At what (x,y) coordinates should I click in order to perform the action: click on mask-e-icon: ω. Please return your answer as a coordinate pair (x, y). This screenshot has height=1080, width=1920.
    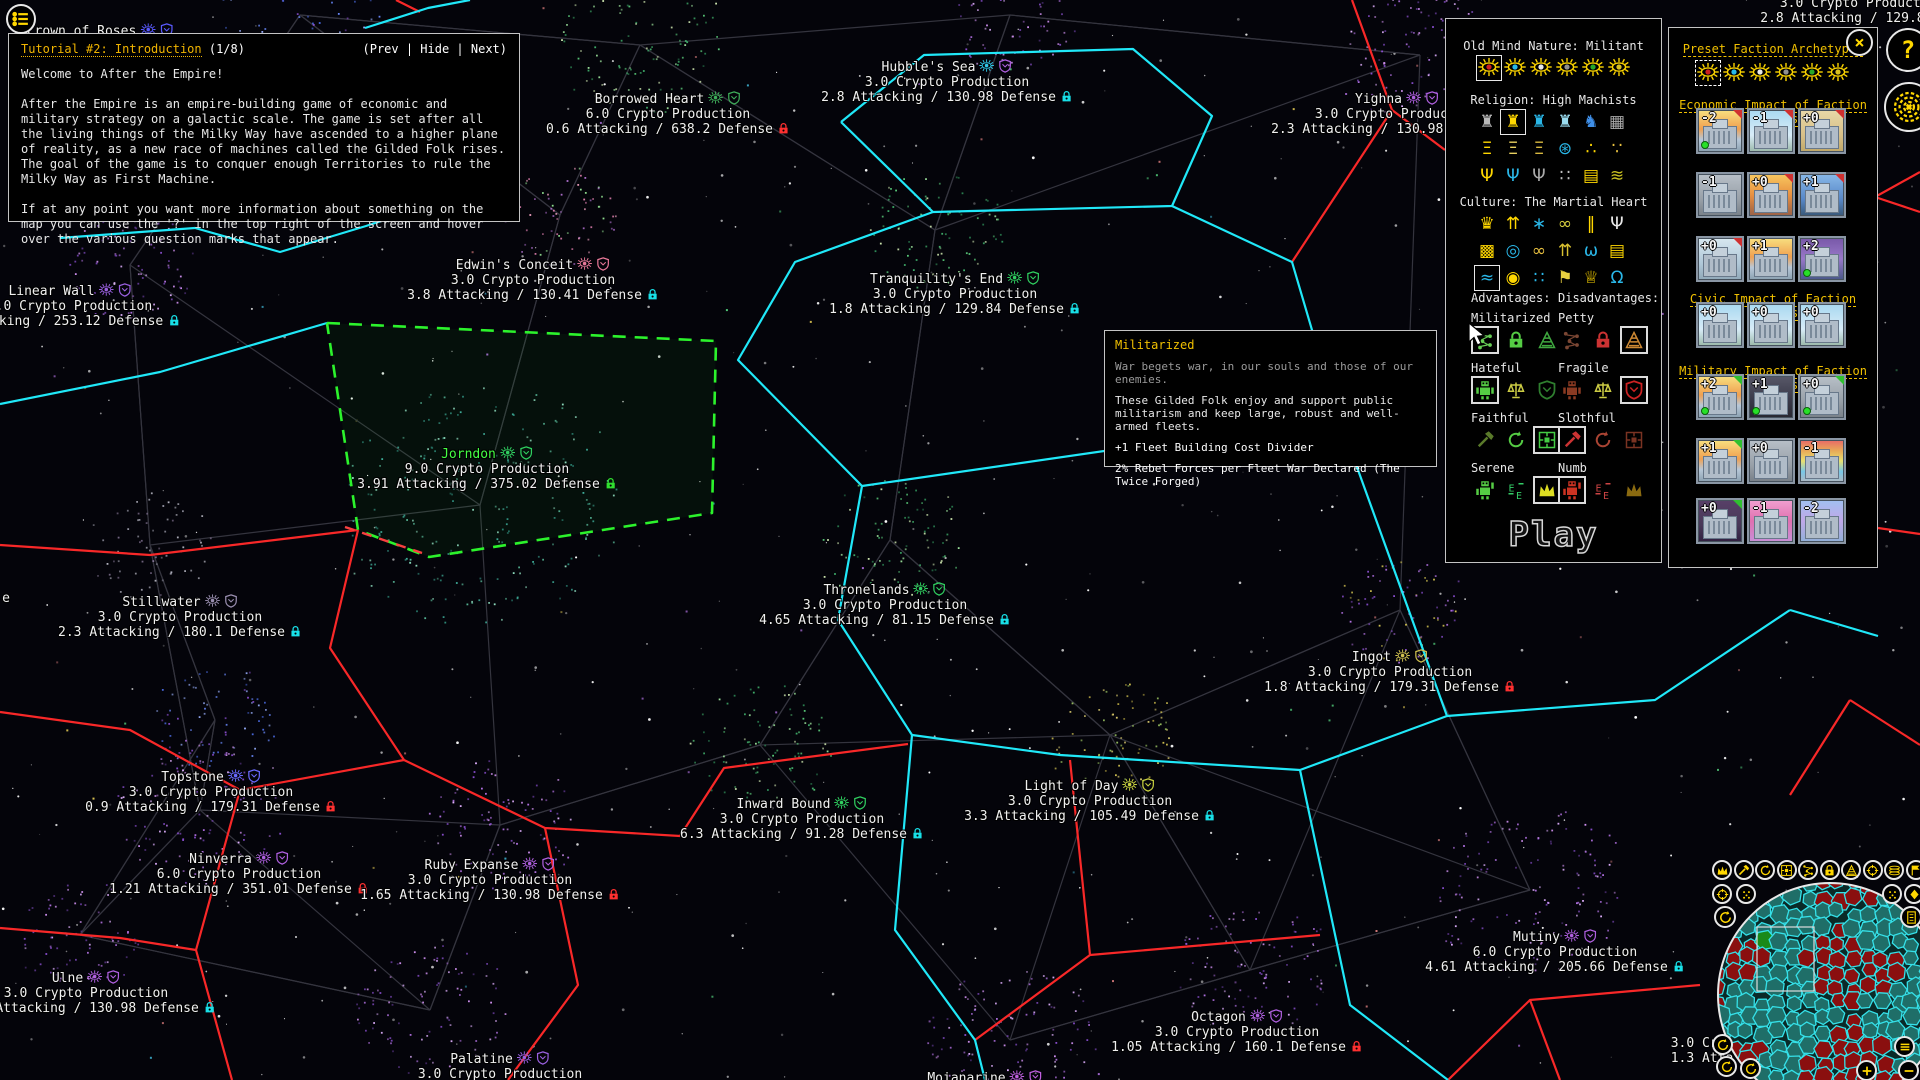
    Looking at the image, I should click on (1591, 251).